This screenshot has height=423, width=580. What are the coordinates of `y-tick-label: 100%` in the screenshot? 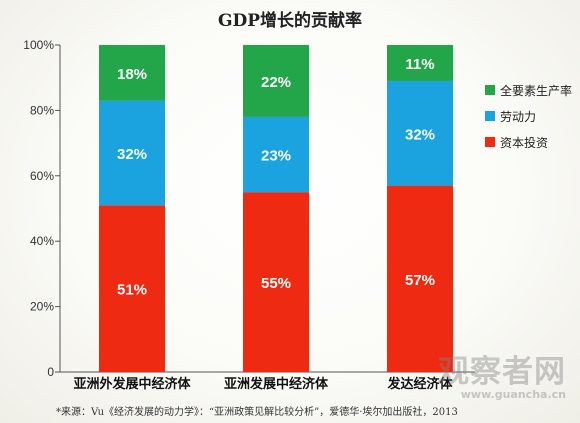 It's located at (38, 45).